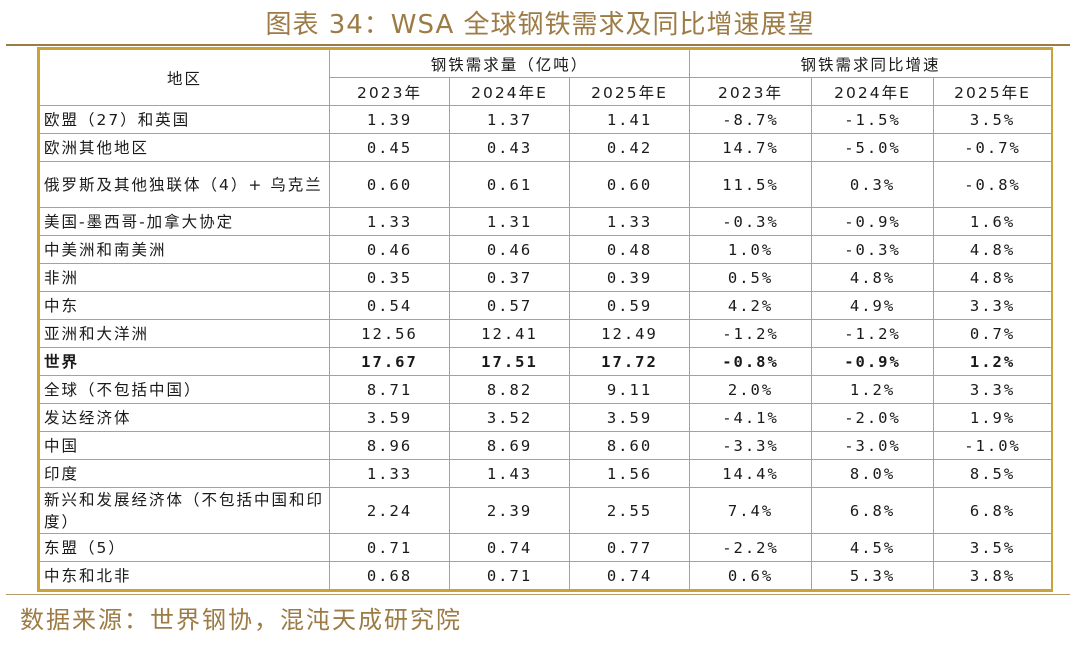 Image resolution: width=1080 pixels, height=645 pixels. What do you see at coordinates (629, 389) in the screenshot?
I see `demand-cell: 9.11` at bounding box center [629, 389].